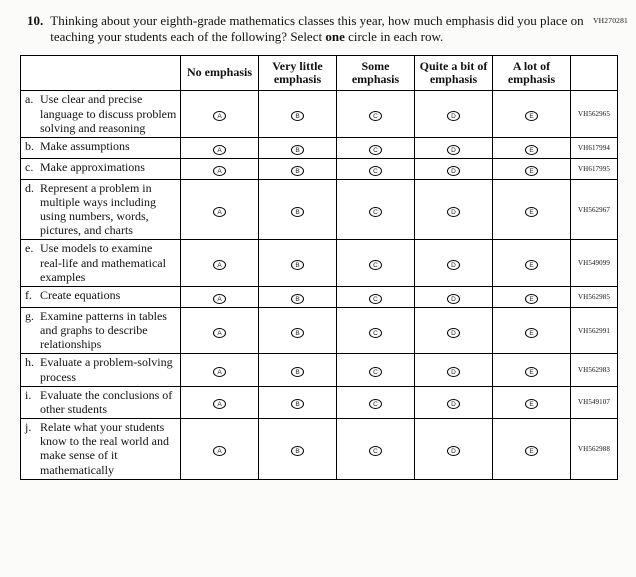 This screenshot has width=636, height=577. Describe the element at coordinates (594, 296) in the screenshot. I see `row-code: VH562985` at that location.